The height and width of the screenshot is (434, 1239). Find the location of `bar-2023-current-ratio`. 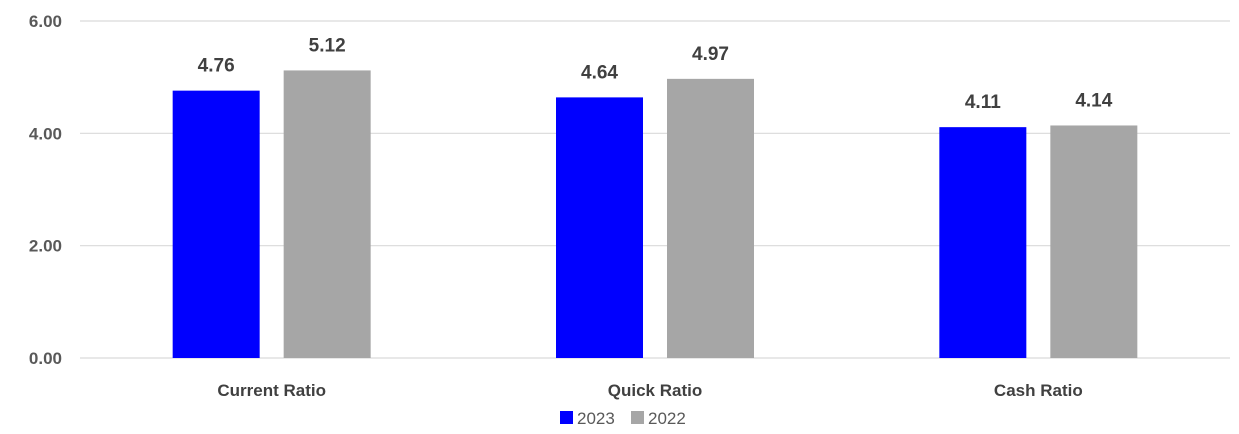

bar-2023-current-ratio is located at coordinates (216, 224).